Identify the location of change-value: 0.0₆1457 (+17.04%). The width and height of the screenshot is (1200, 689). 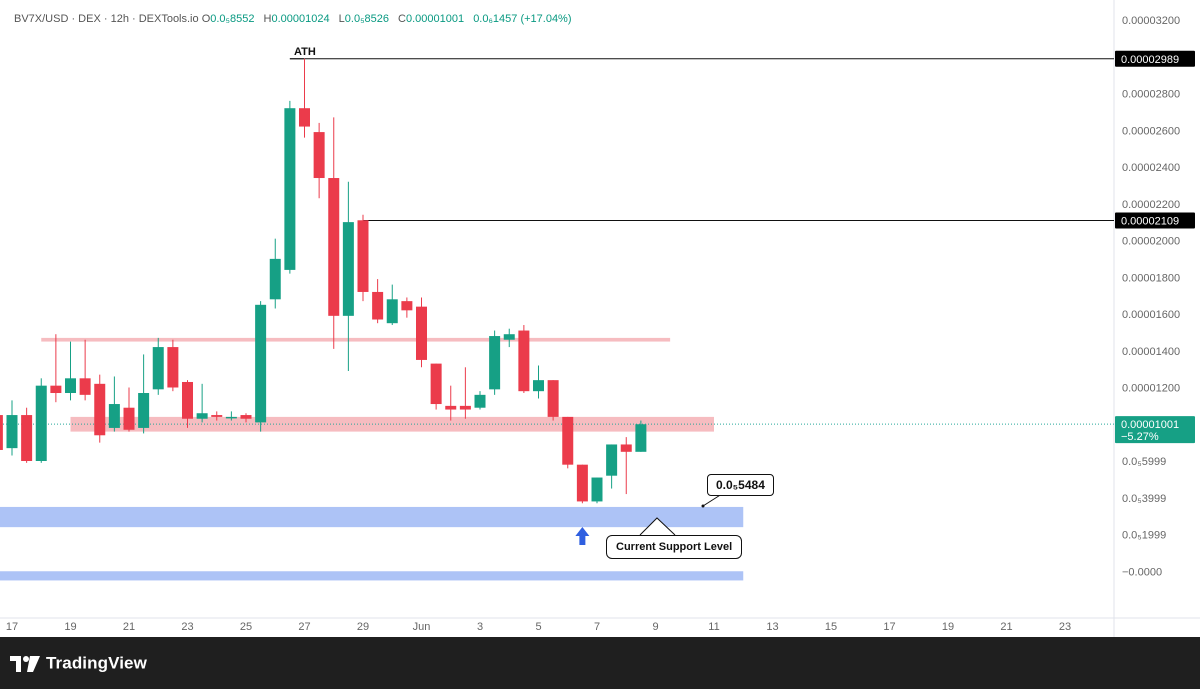
(522, 19).